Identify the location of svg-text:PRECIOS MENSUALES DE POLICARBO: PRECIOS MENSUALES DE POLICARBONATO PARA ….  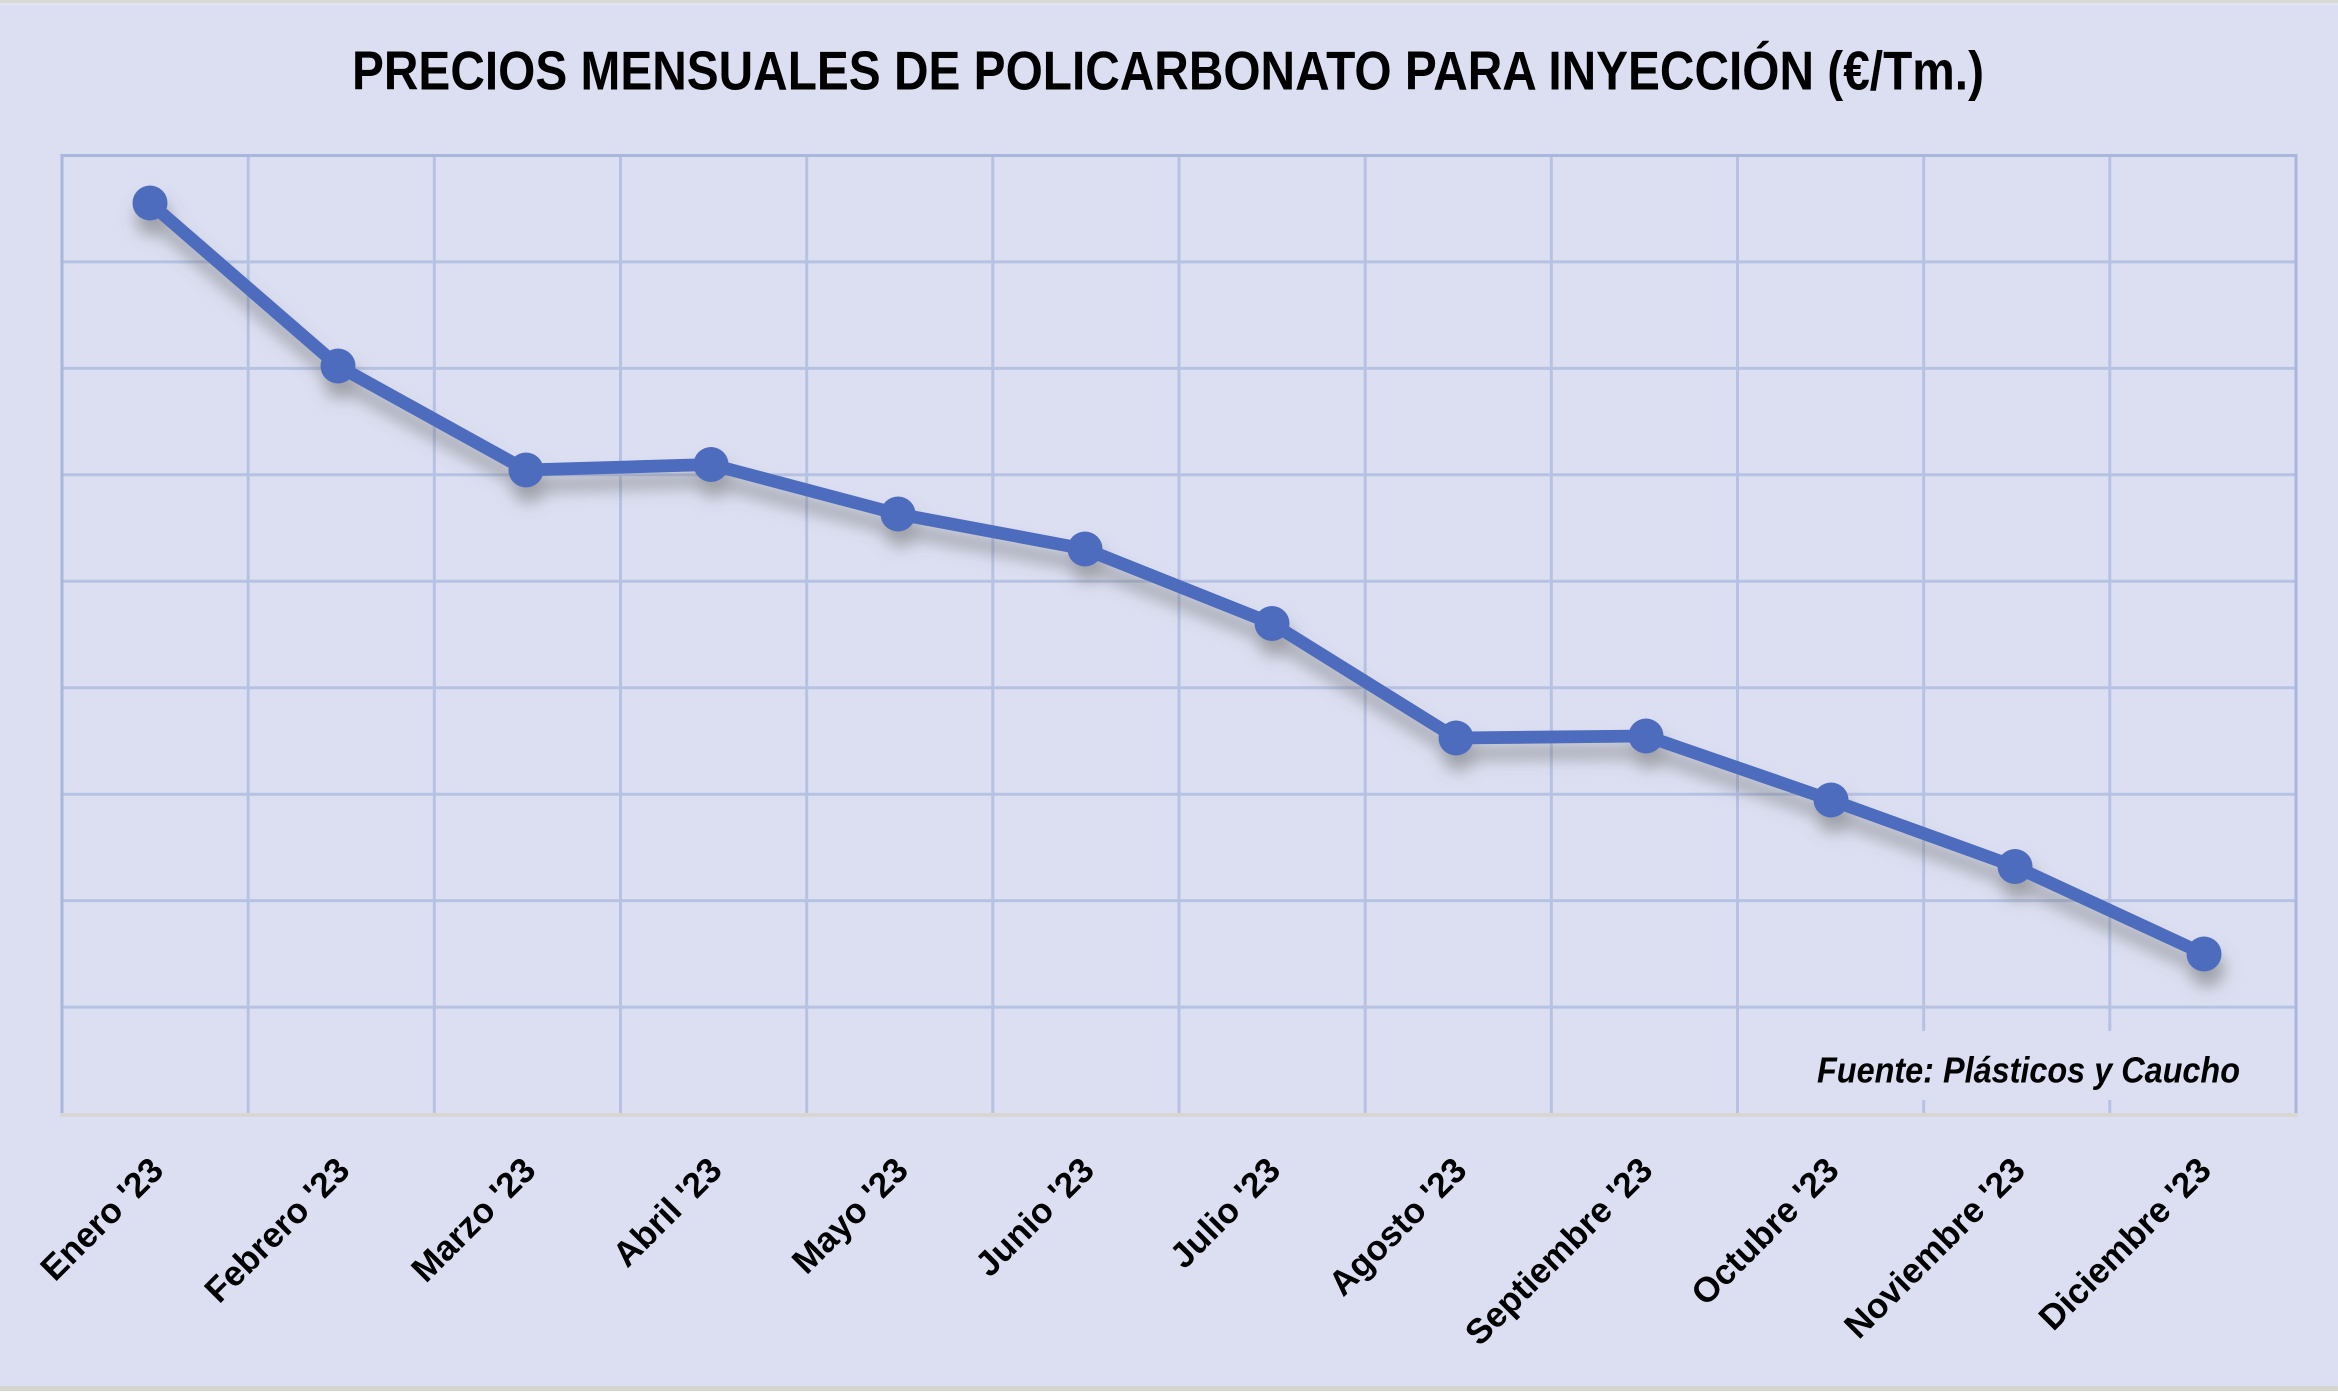
(1168, 70).